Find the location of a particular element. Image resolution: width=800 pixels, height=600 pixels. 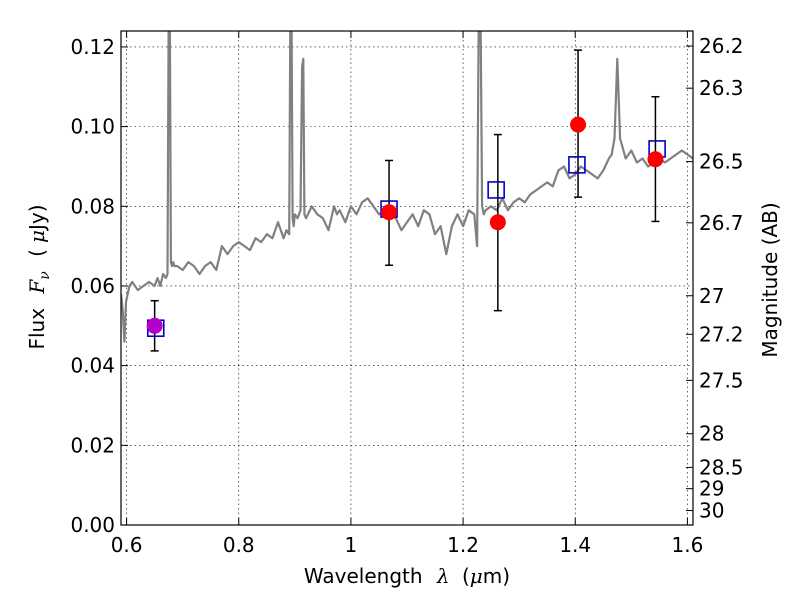

mag-tick-label: 26.3 is located at coordinates (721, 88).